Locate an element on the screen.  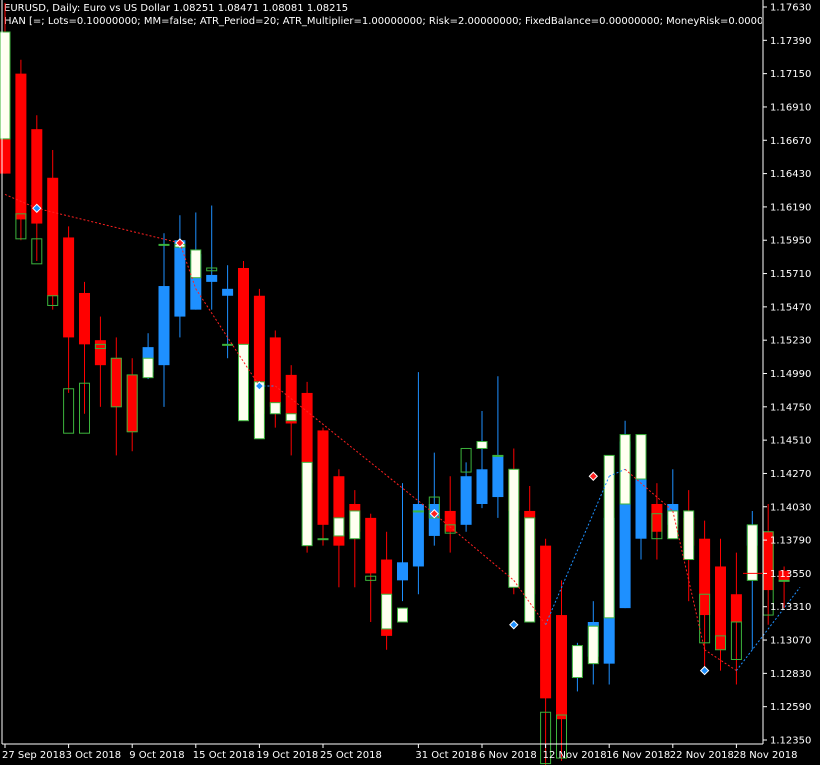
price-tick-label: 1.13550 is located at coordinates (790, 574).